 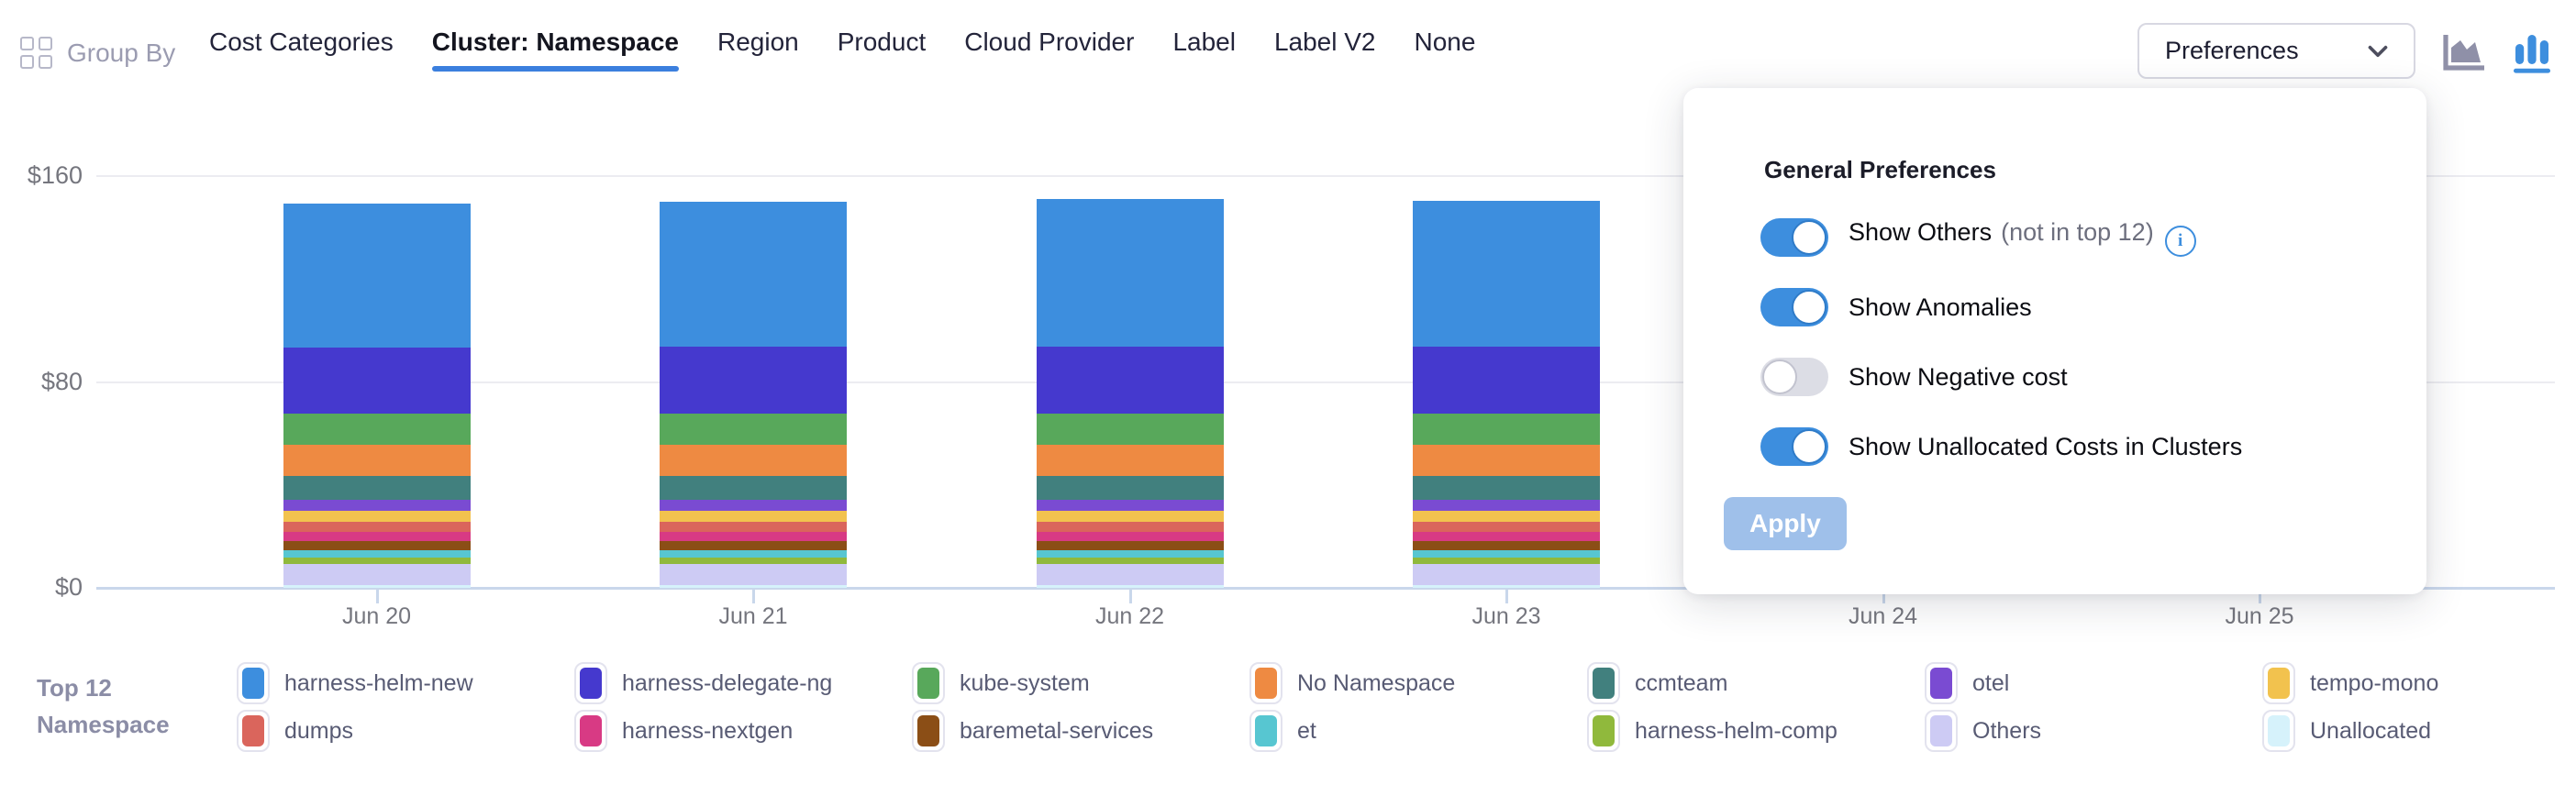 What do you see at coordinates (1785, 523) in the screenshot?
I see `apply-button: Apply` at bounding box center [1785, 523].